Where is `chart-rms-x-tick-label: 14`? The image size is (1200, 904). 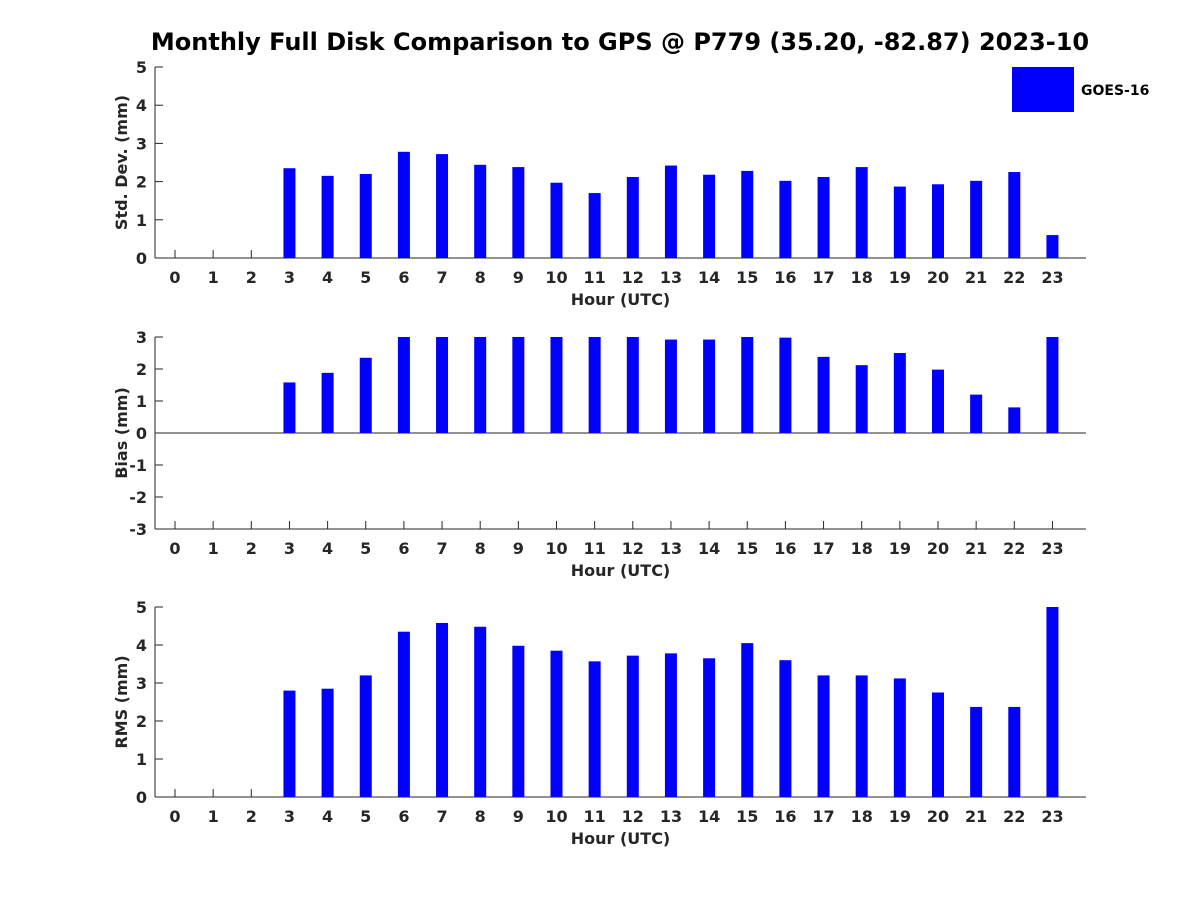
chart-rms-x-tick-label: 14 is located at coordinates (709, 816).